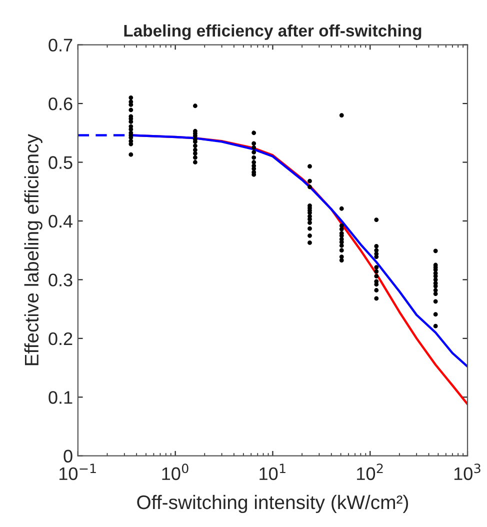 The image size is (487, 527). I want to click on y-tick-label: 0.3, so click(60, 280).